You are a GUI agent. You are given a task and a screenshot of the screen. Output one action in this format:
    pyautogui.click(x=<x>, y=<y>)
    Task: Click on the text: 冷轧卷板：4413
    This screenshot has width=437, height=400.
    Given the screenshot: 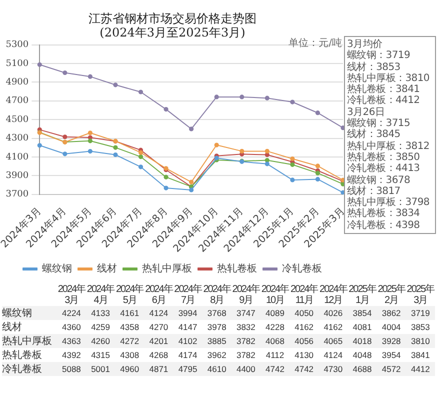 What is the action you would take?
    pyautogui.click(x=384, y=168)
    